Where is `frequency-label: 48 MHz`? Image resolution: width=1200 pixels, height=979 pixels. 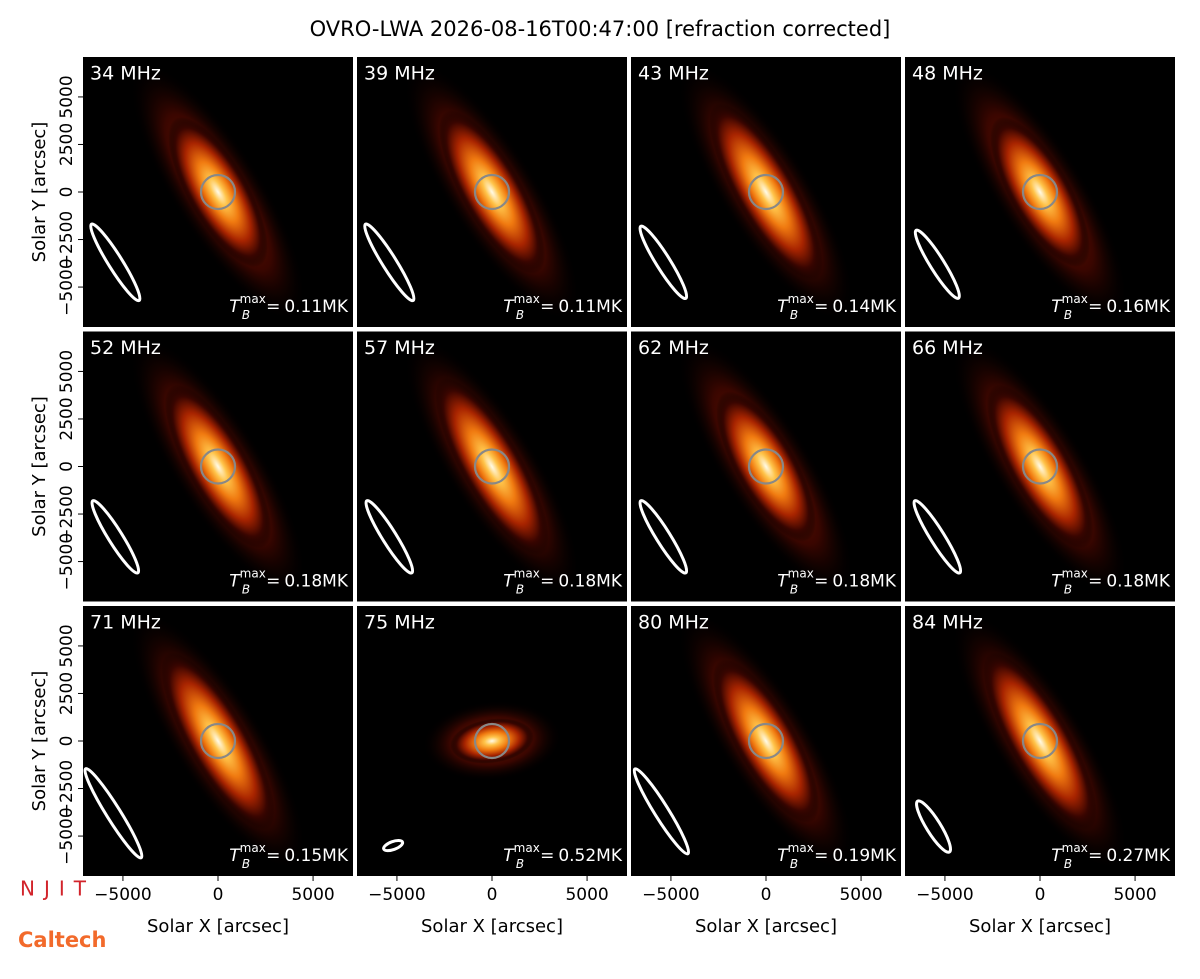
frequency-label: 48 MHz is located at coordinates (947, 74).